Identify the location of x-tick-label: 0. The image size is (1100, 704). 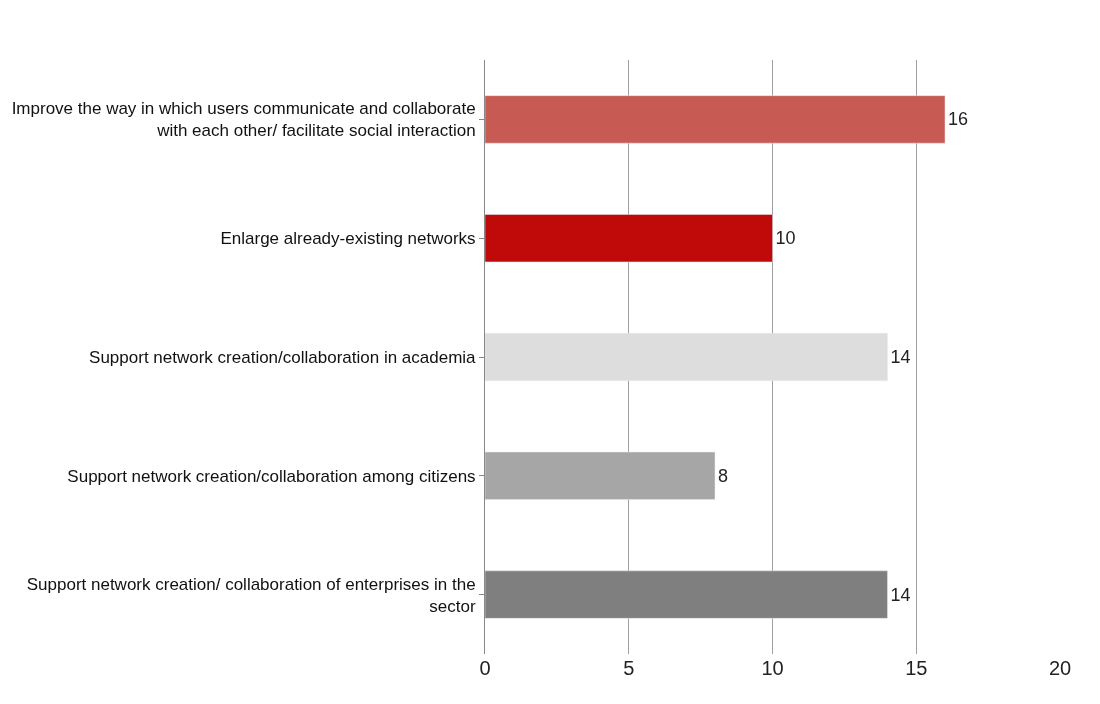
(485, 668).